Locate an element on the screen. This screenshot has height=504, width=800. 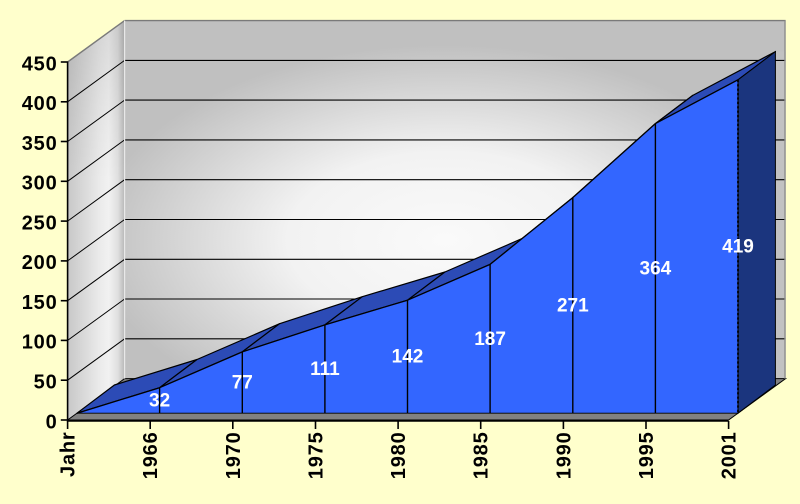
svg-text: 300 is located at coordinates (40, 184).